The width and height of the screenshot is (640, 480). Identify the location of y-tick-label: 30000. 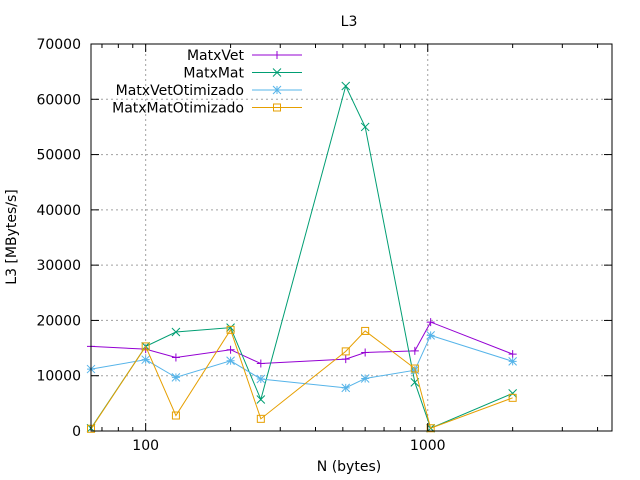
(58, 266).